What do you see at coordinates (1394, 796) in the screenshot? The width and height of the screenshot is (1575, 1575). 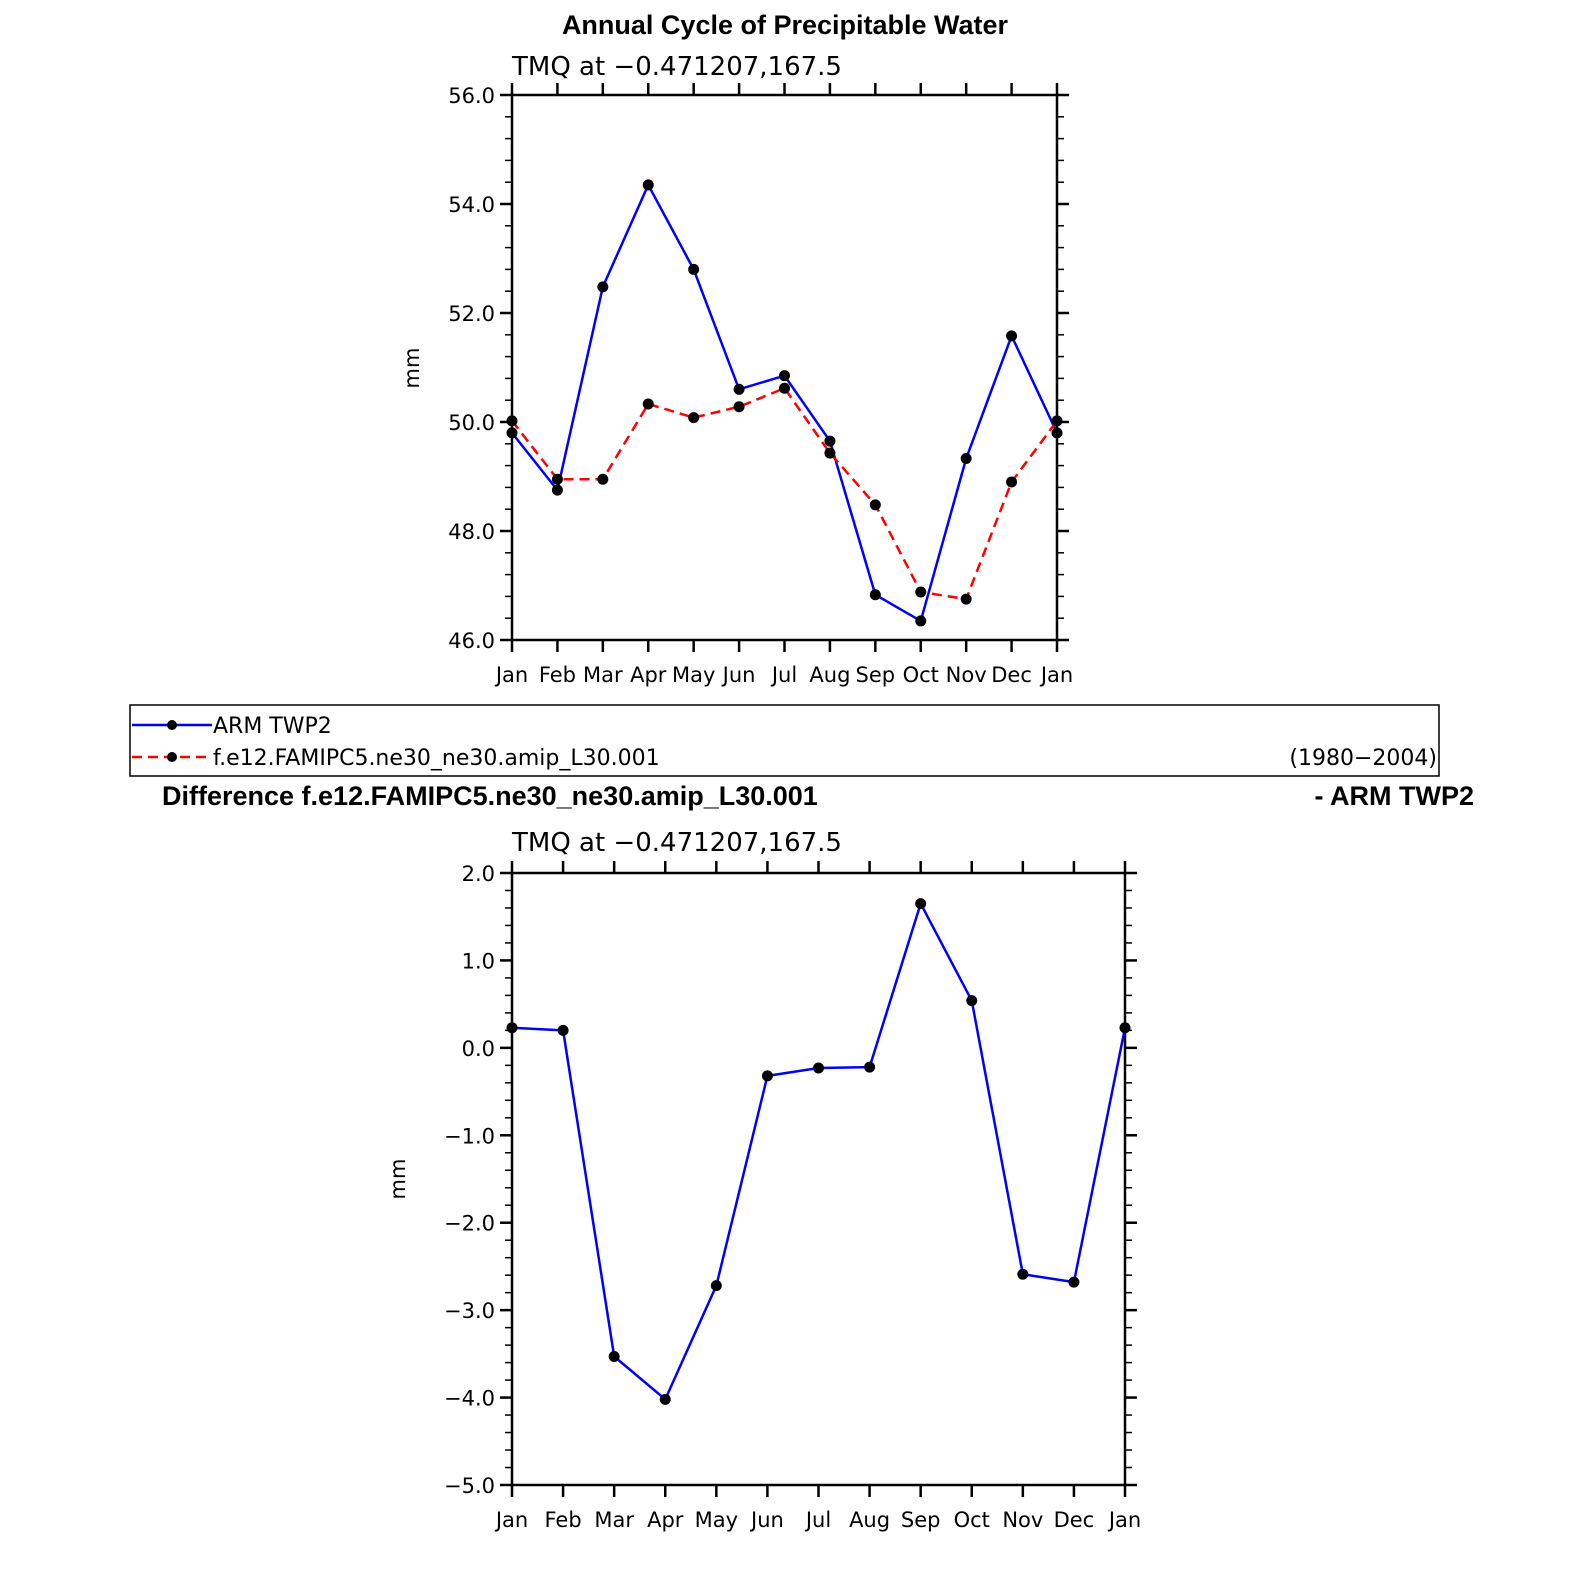 I see `difference-title-right: - ARM TWP2` at bounding box center [1394, 796].